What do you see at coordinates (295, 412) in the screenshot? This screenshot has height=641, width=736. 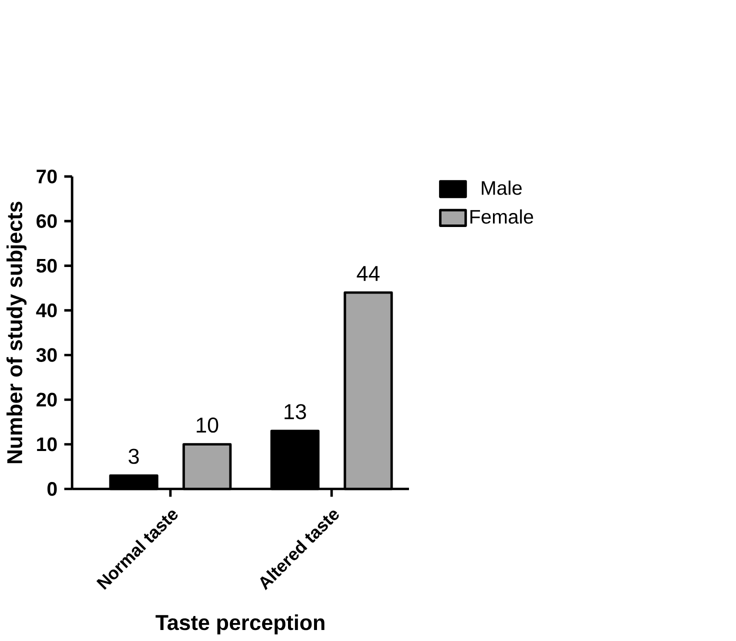 I see `data-label: 13` at bounding box center [295, 412].